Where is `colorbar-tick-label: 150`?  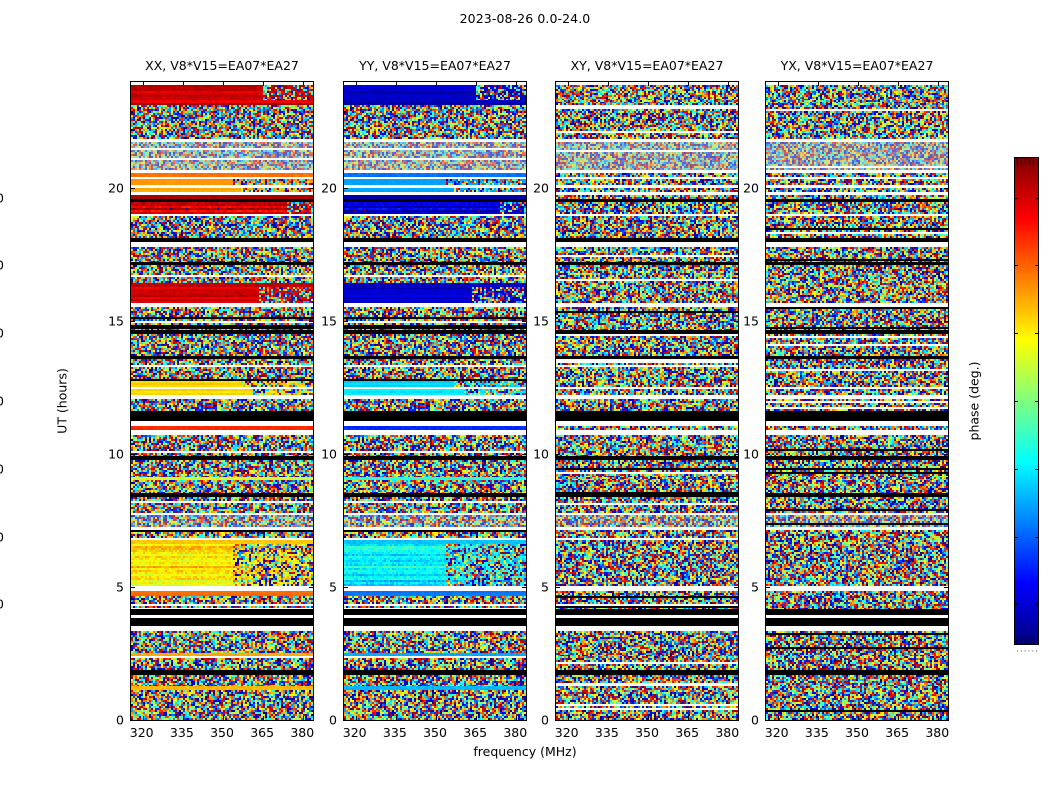 colorbar-tick-label: 150 is located at coordinates (2, 198).